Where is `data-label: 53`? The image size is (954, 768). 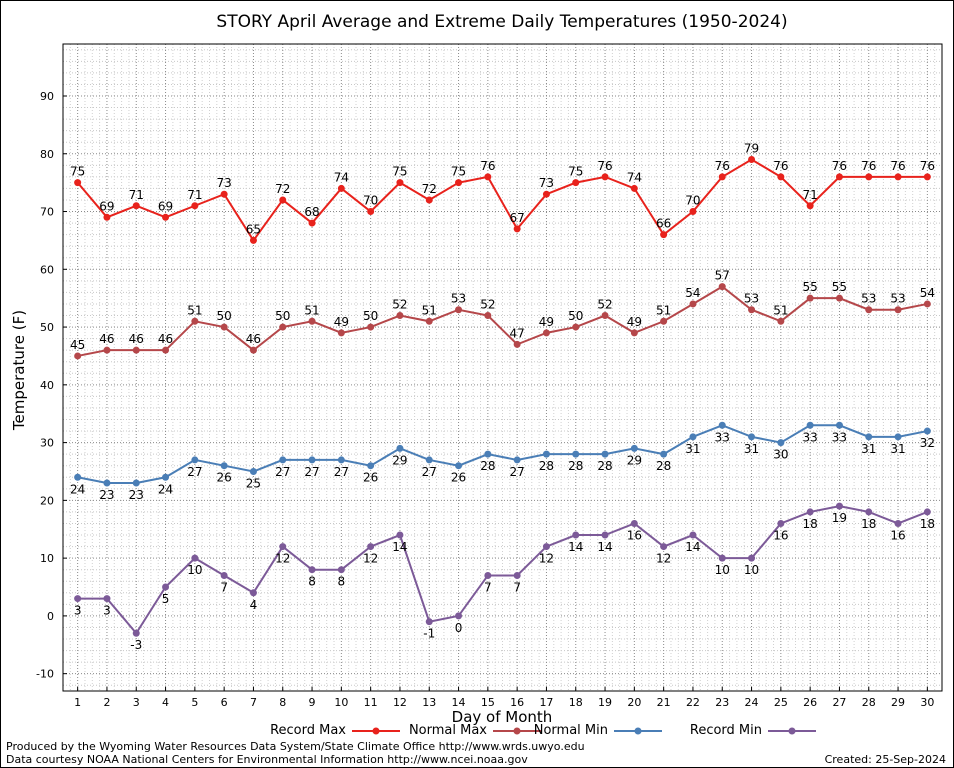
data-label: 53 is located at coordinates (751, 299).